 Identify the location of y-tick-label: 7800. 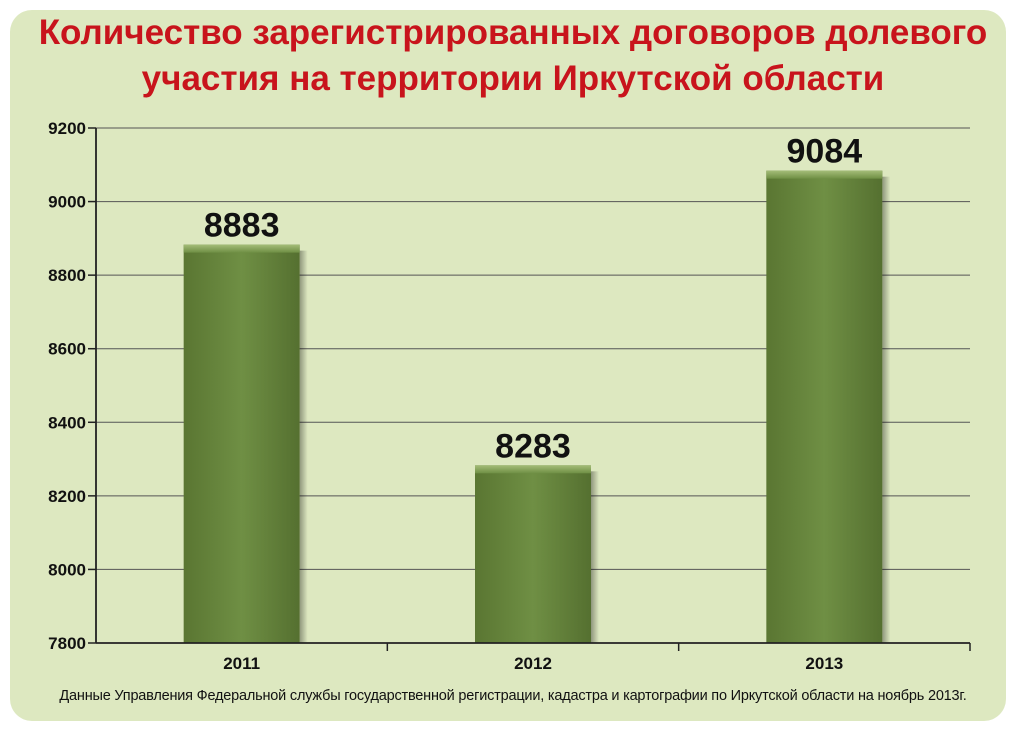
(67, 643).